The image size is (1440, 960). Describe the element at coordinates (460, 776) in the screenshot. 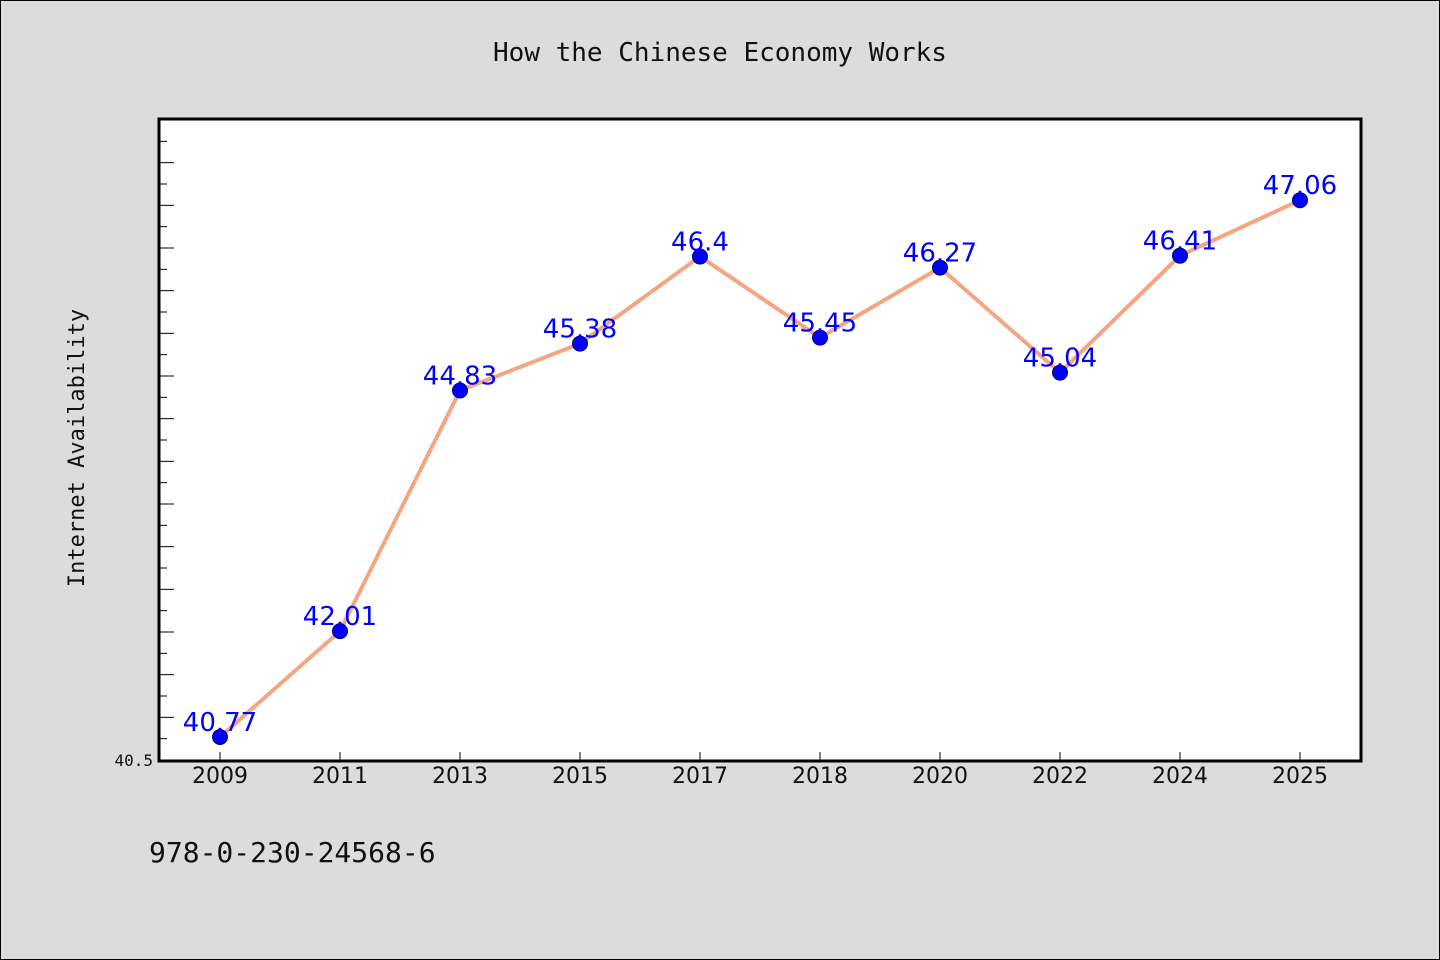

I see `x-tick-label: 2013` at that location.